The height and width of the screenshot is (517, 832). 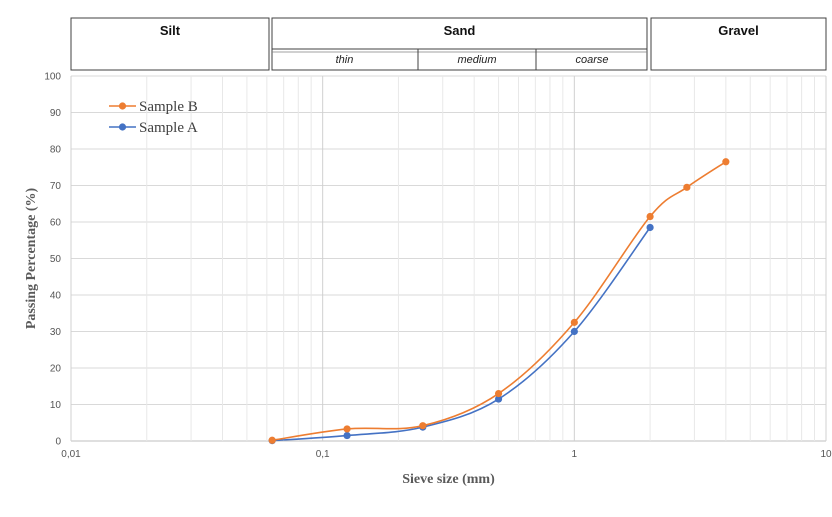 I want to click on sub-band-label-medium: medium, so click(x=476, y=60).